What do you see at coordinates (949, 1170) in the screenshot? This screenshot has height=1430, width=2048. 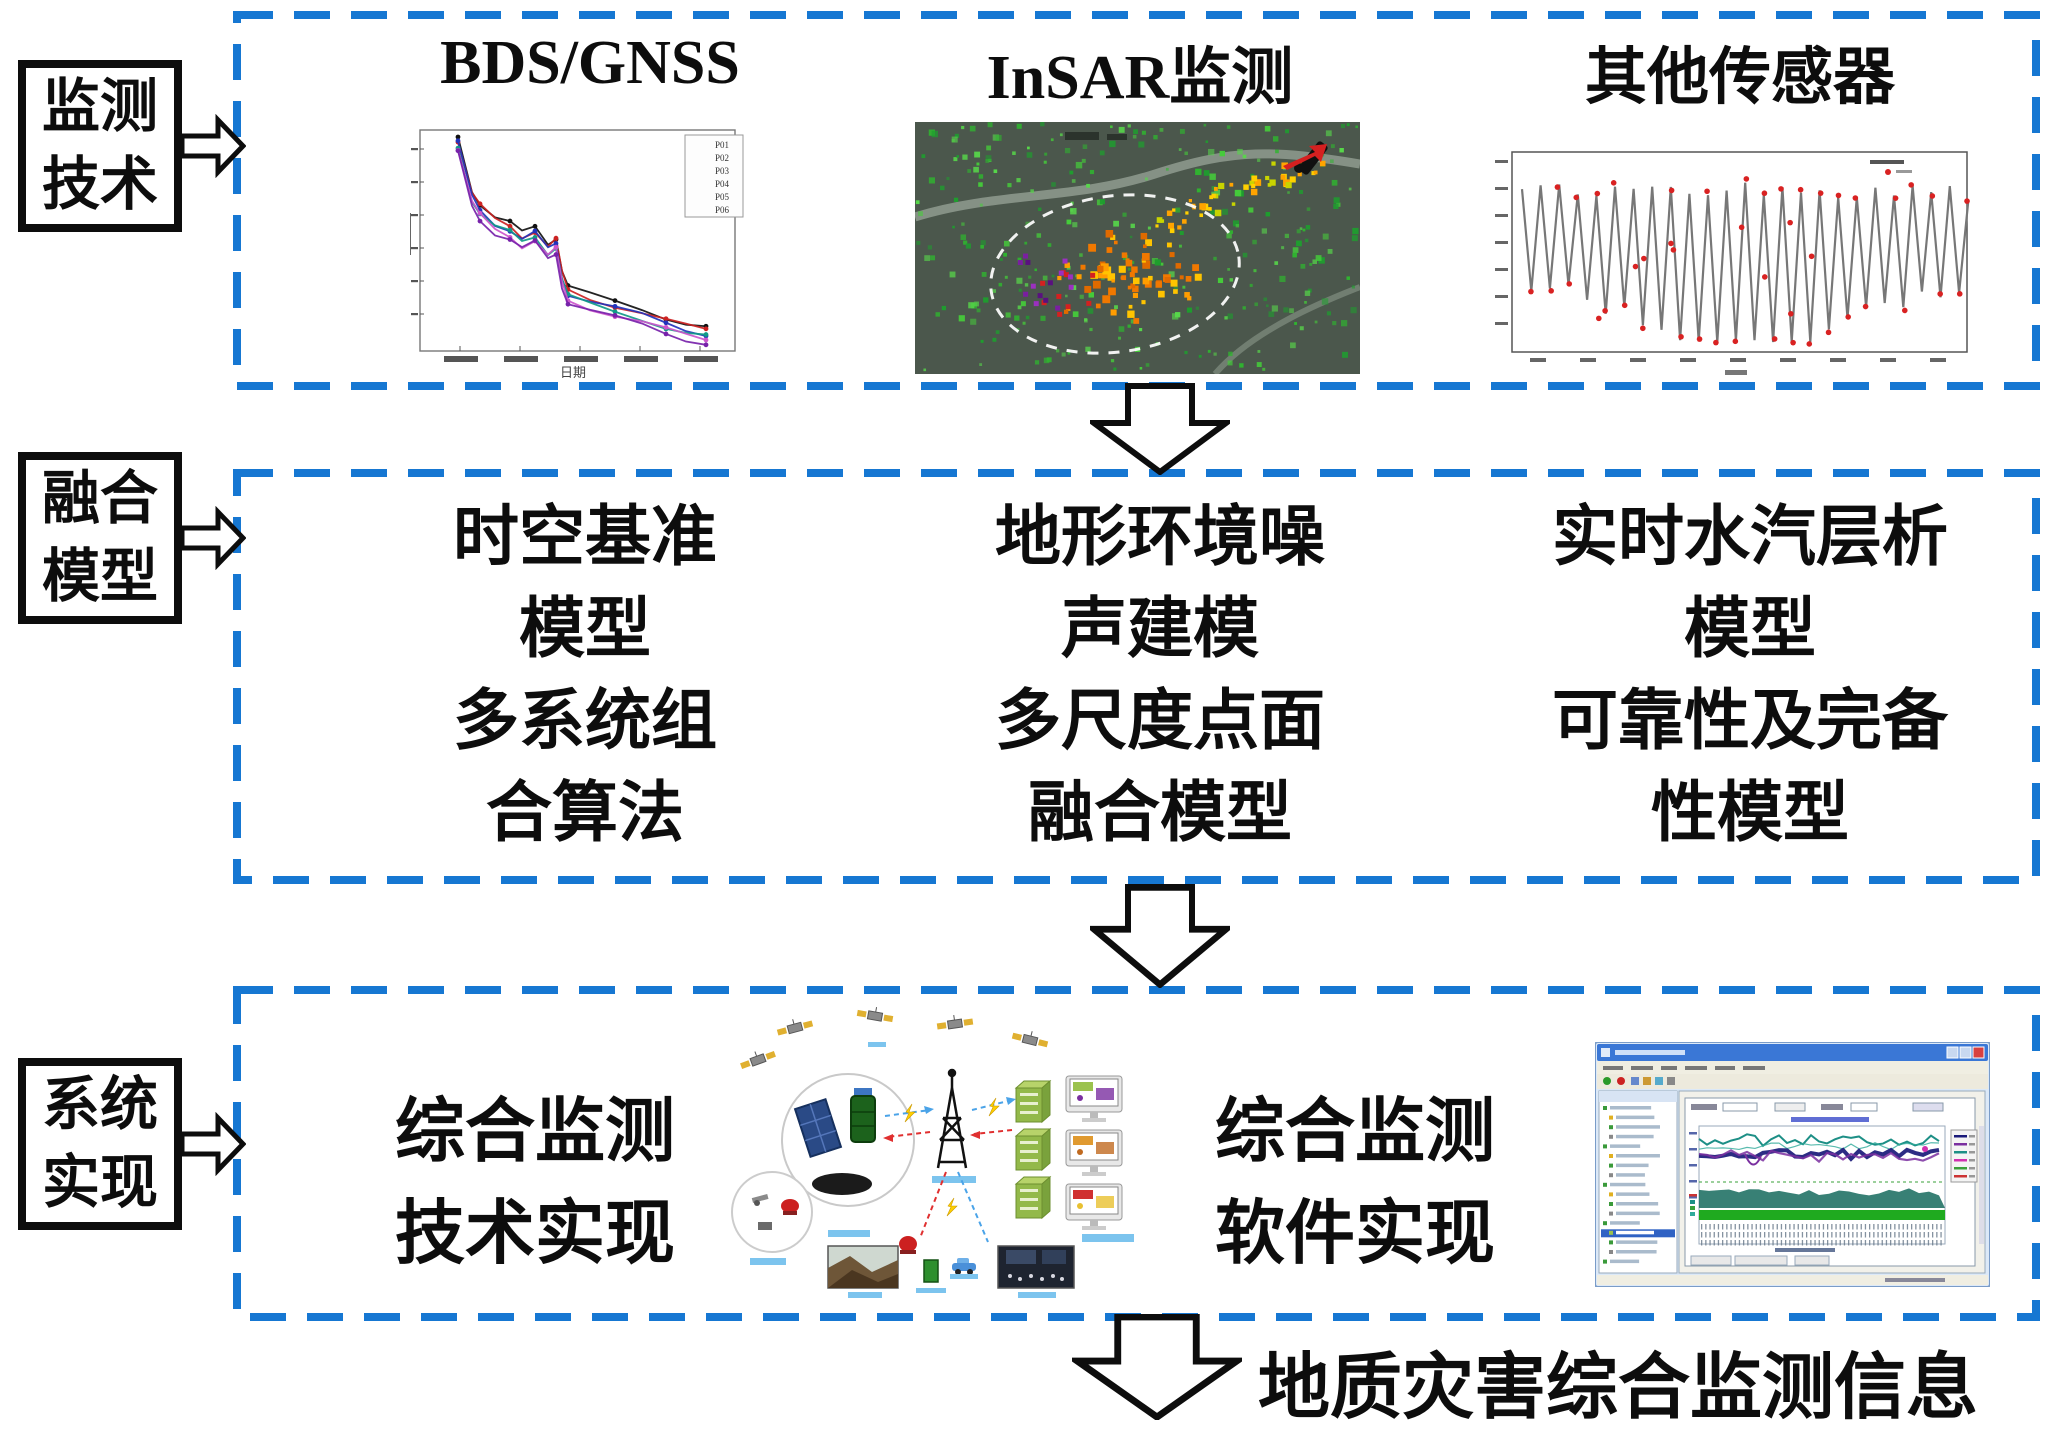 I see `comm-links` at bounding box center [949, 1170].